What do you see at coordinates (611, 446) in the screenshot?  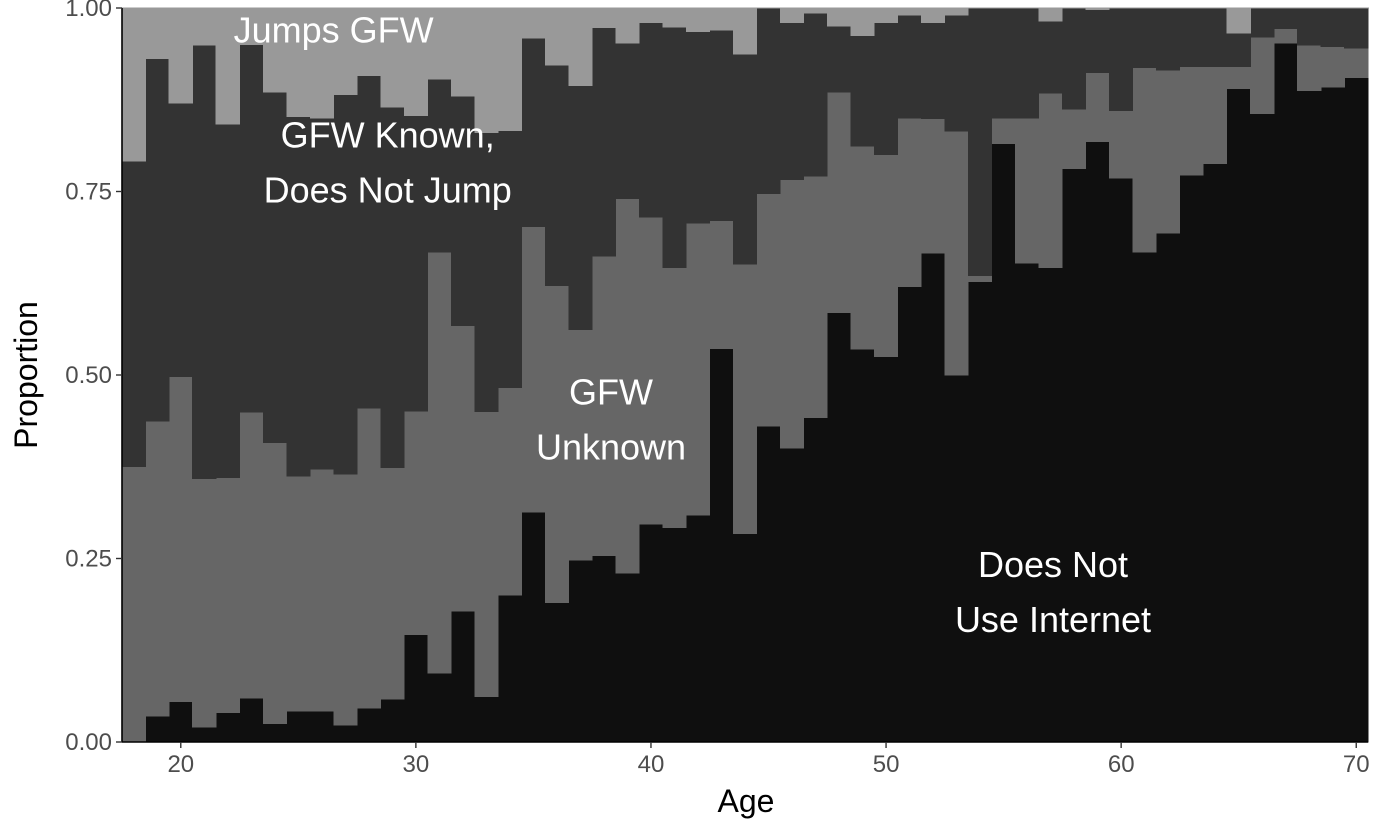 I see `annotation-gfw-unknown-line-2: Unknown` at bounding box center [611, 446].